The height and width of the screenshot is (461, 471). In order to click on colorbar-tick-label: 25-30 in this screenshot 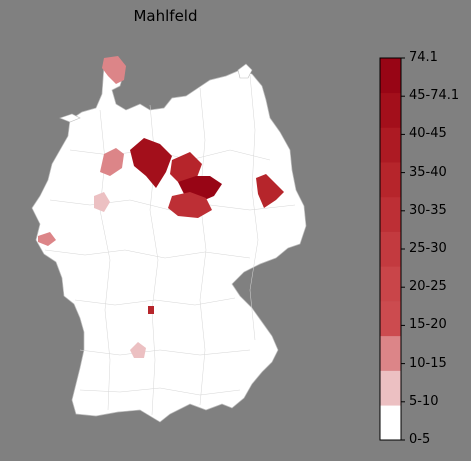, I will do `click(428, 248)`.